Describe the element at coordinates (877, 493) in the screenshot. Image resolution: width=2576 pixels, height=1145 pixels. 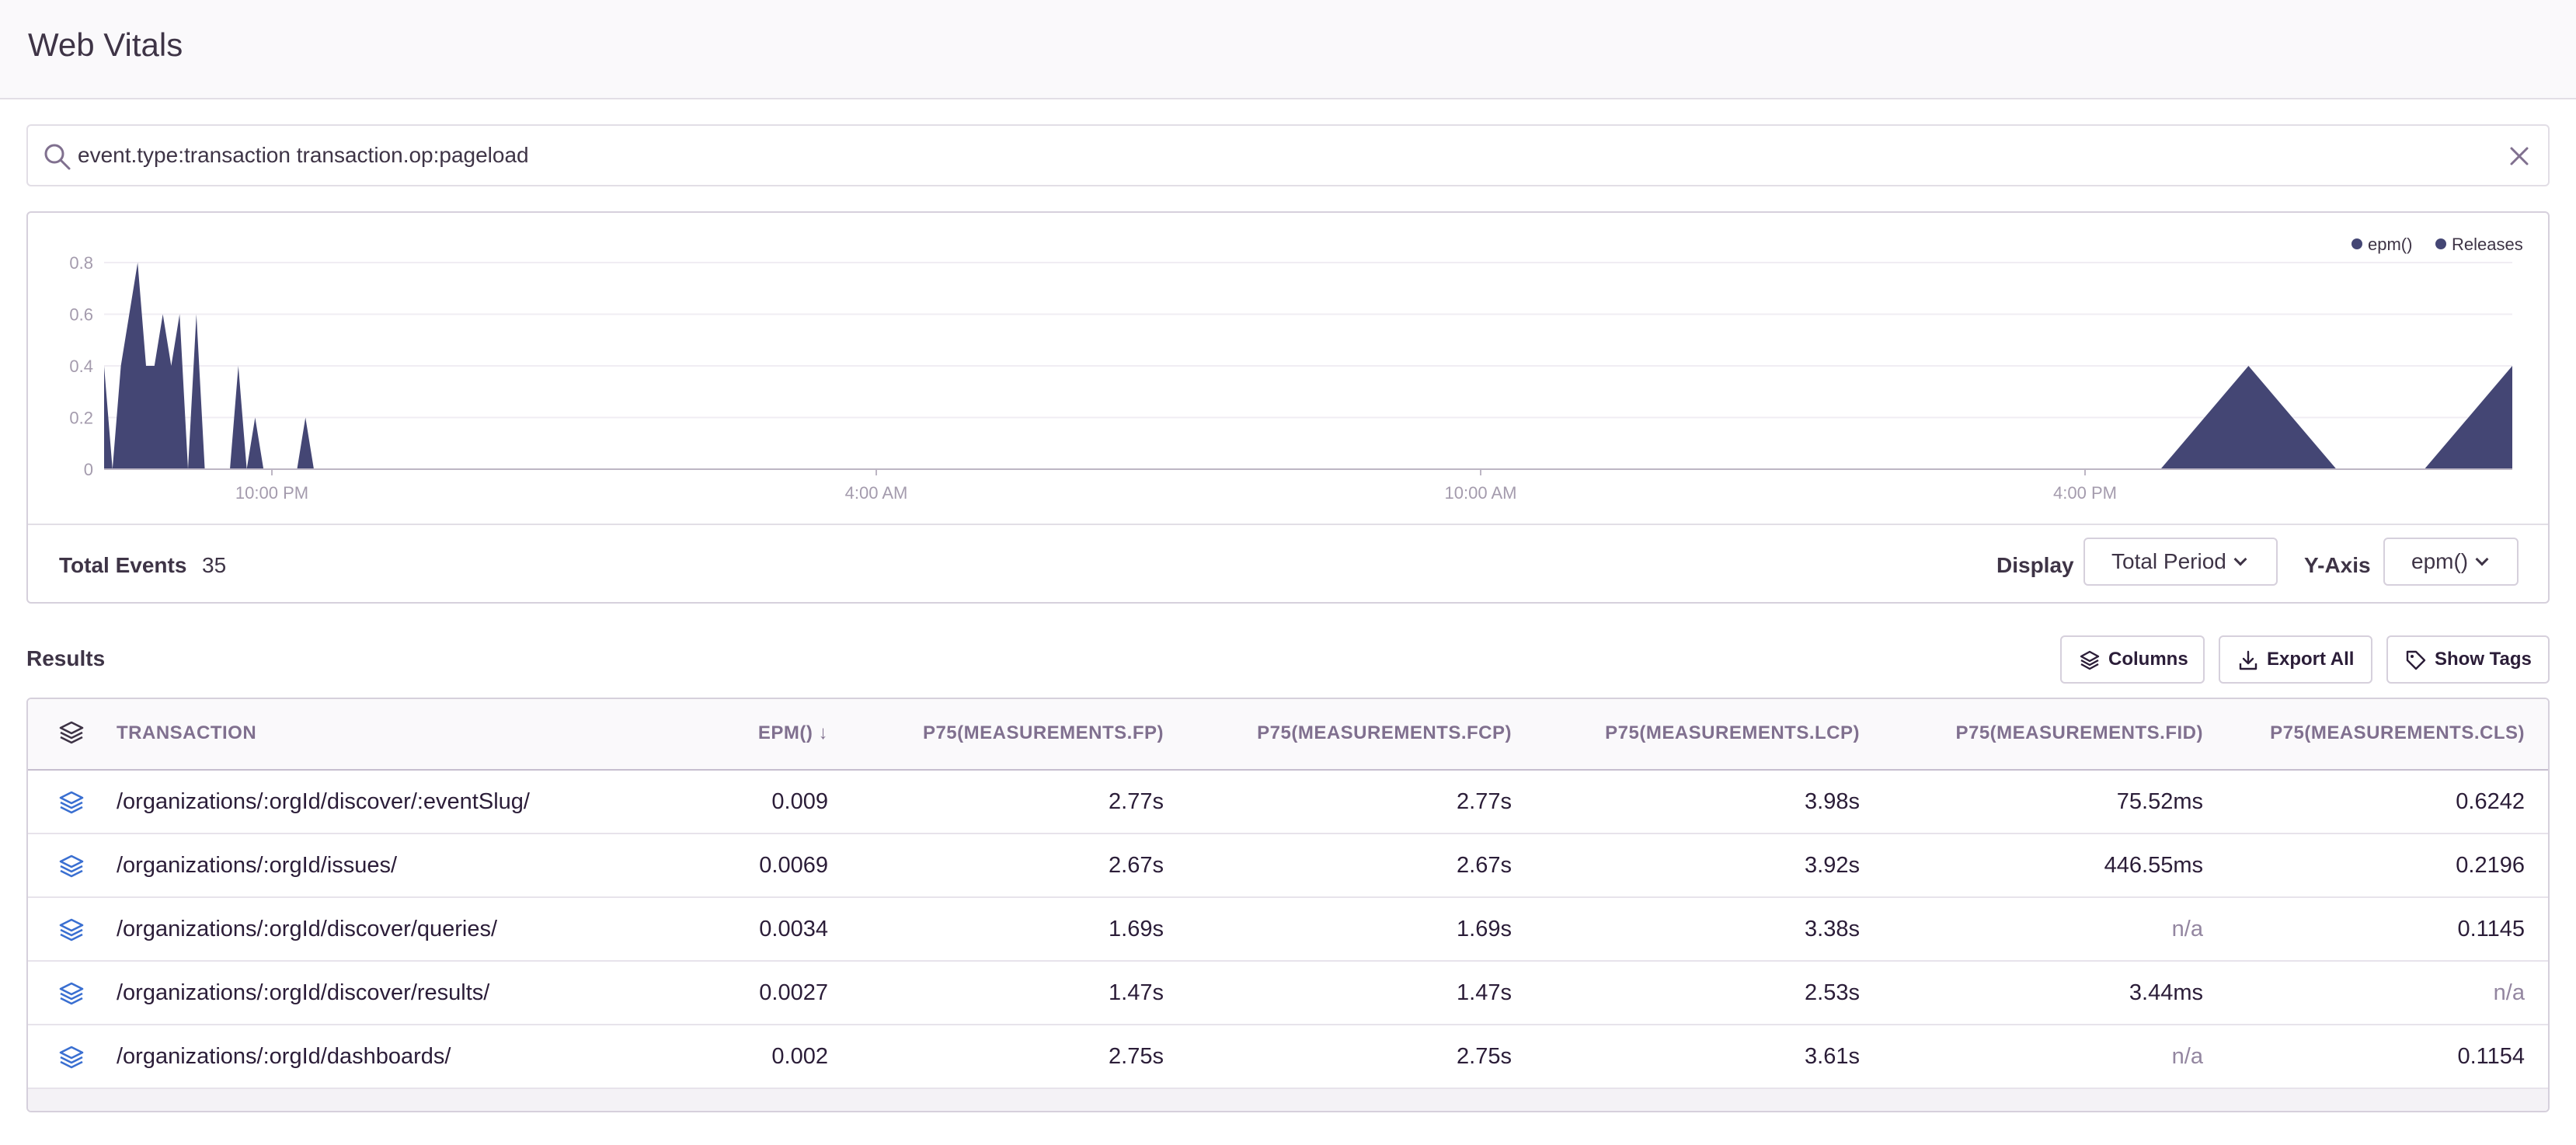
I see `x-tick-label: 4:00 AM` at that location.